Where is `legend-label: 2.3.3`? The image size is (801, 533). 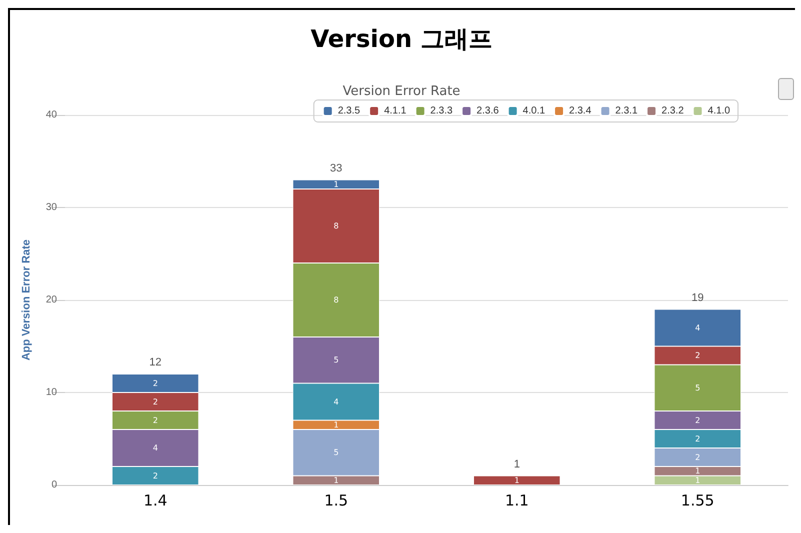
legend-label: 2.3.3 is located at coordinates (441, 111).